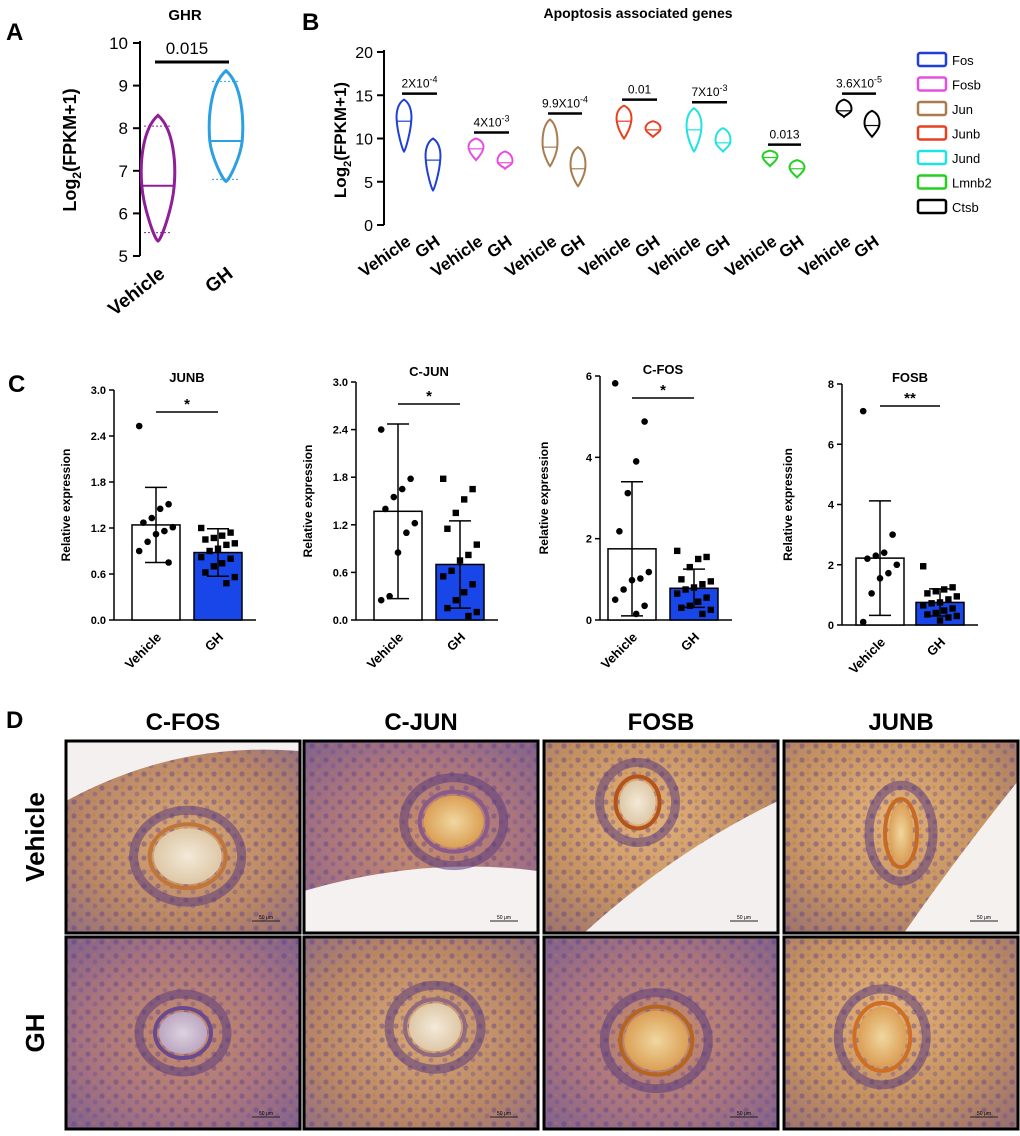  What do you see at coordinates (364, 53) in the screenshot?
I see `chart-b-y-tick-label: 20` at bounding box center [364, 53].